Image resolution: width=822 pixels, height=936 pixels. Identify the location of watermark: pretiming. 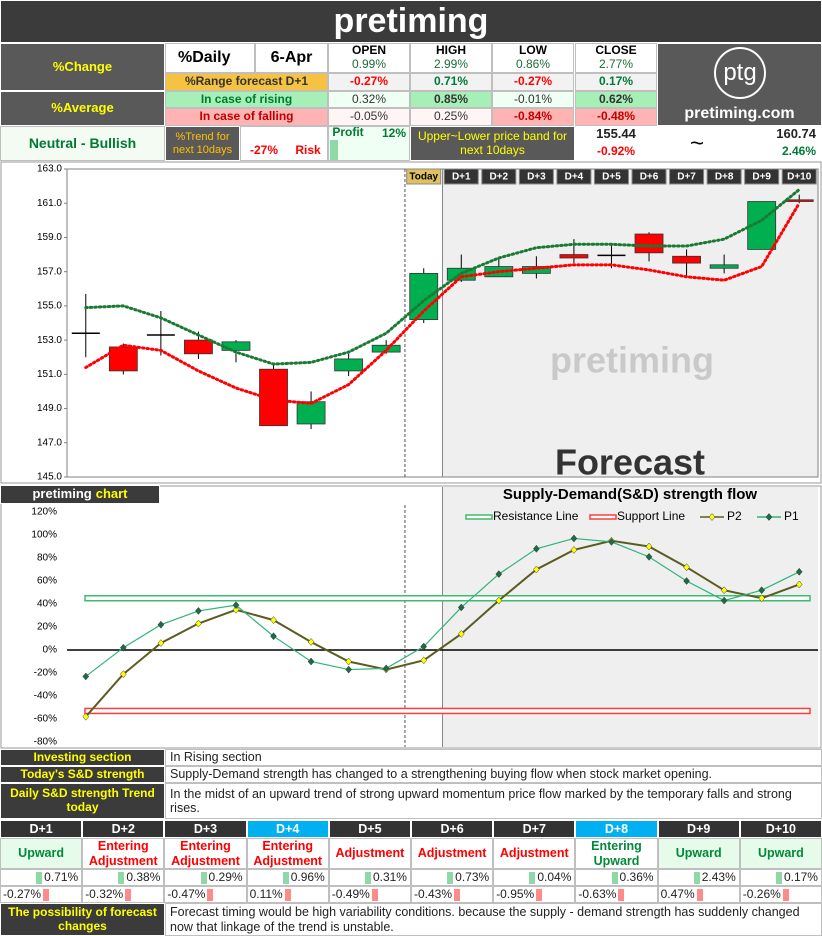
(632, 360).